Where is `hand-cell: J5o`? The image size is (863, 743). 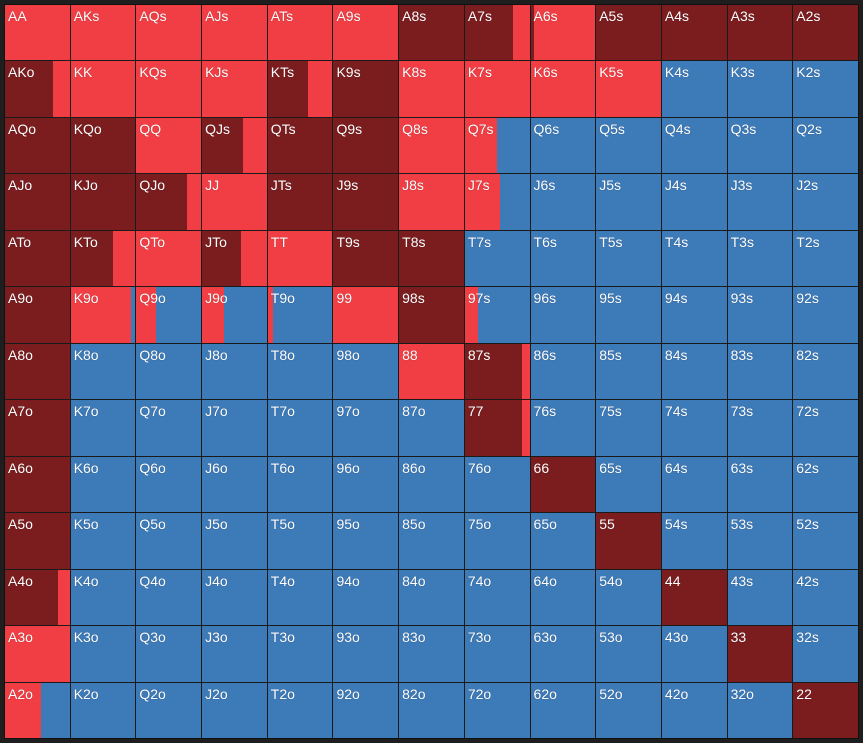 hand-cell: J5o is located at coordinates (234, 541).